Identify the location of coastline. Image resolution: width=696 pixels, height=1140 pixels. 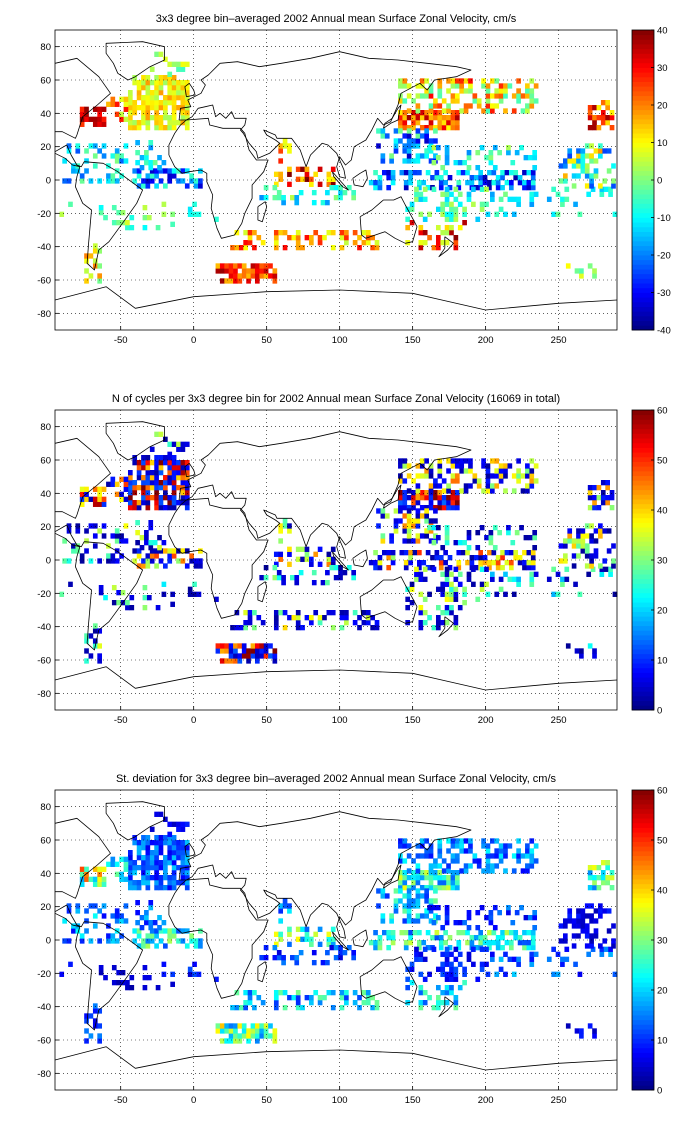
(388, 600).